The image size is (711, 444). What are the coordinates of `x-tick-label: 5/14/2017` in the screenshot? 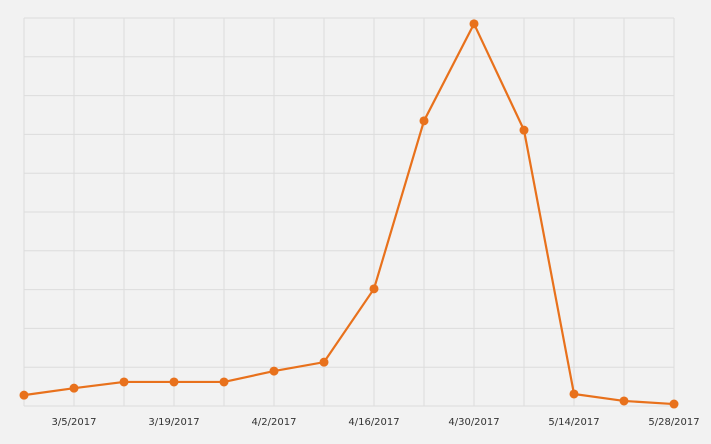 It's located at (573, 422).